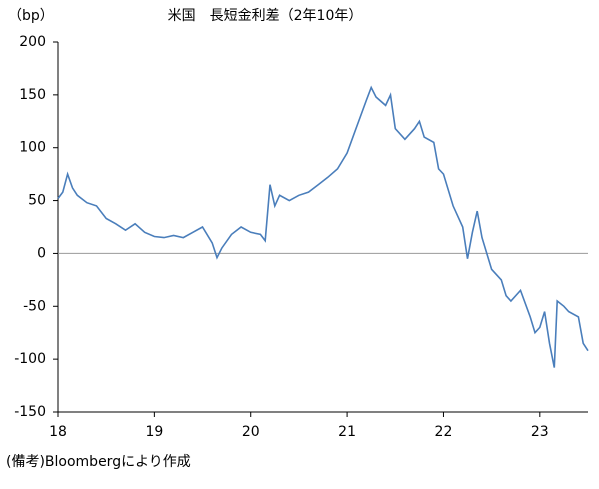 The height and width of the screenshot is (489, 599). What do you see at coordinates (58, 432) in the screenshot?
I see `x-tick-label: 18` at bounding box center [58, 432].